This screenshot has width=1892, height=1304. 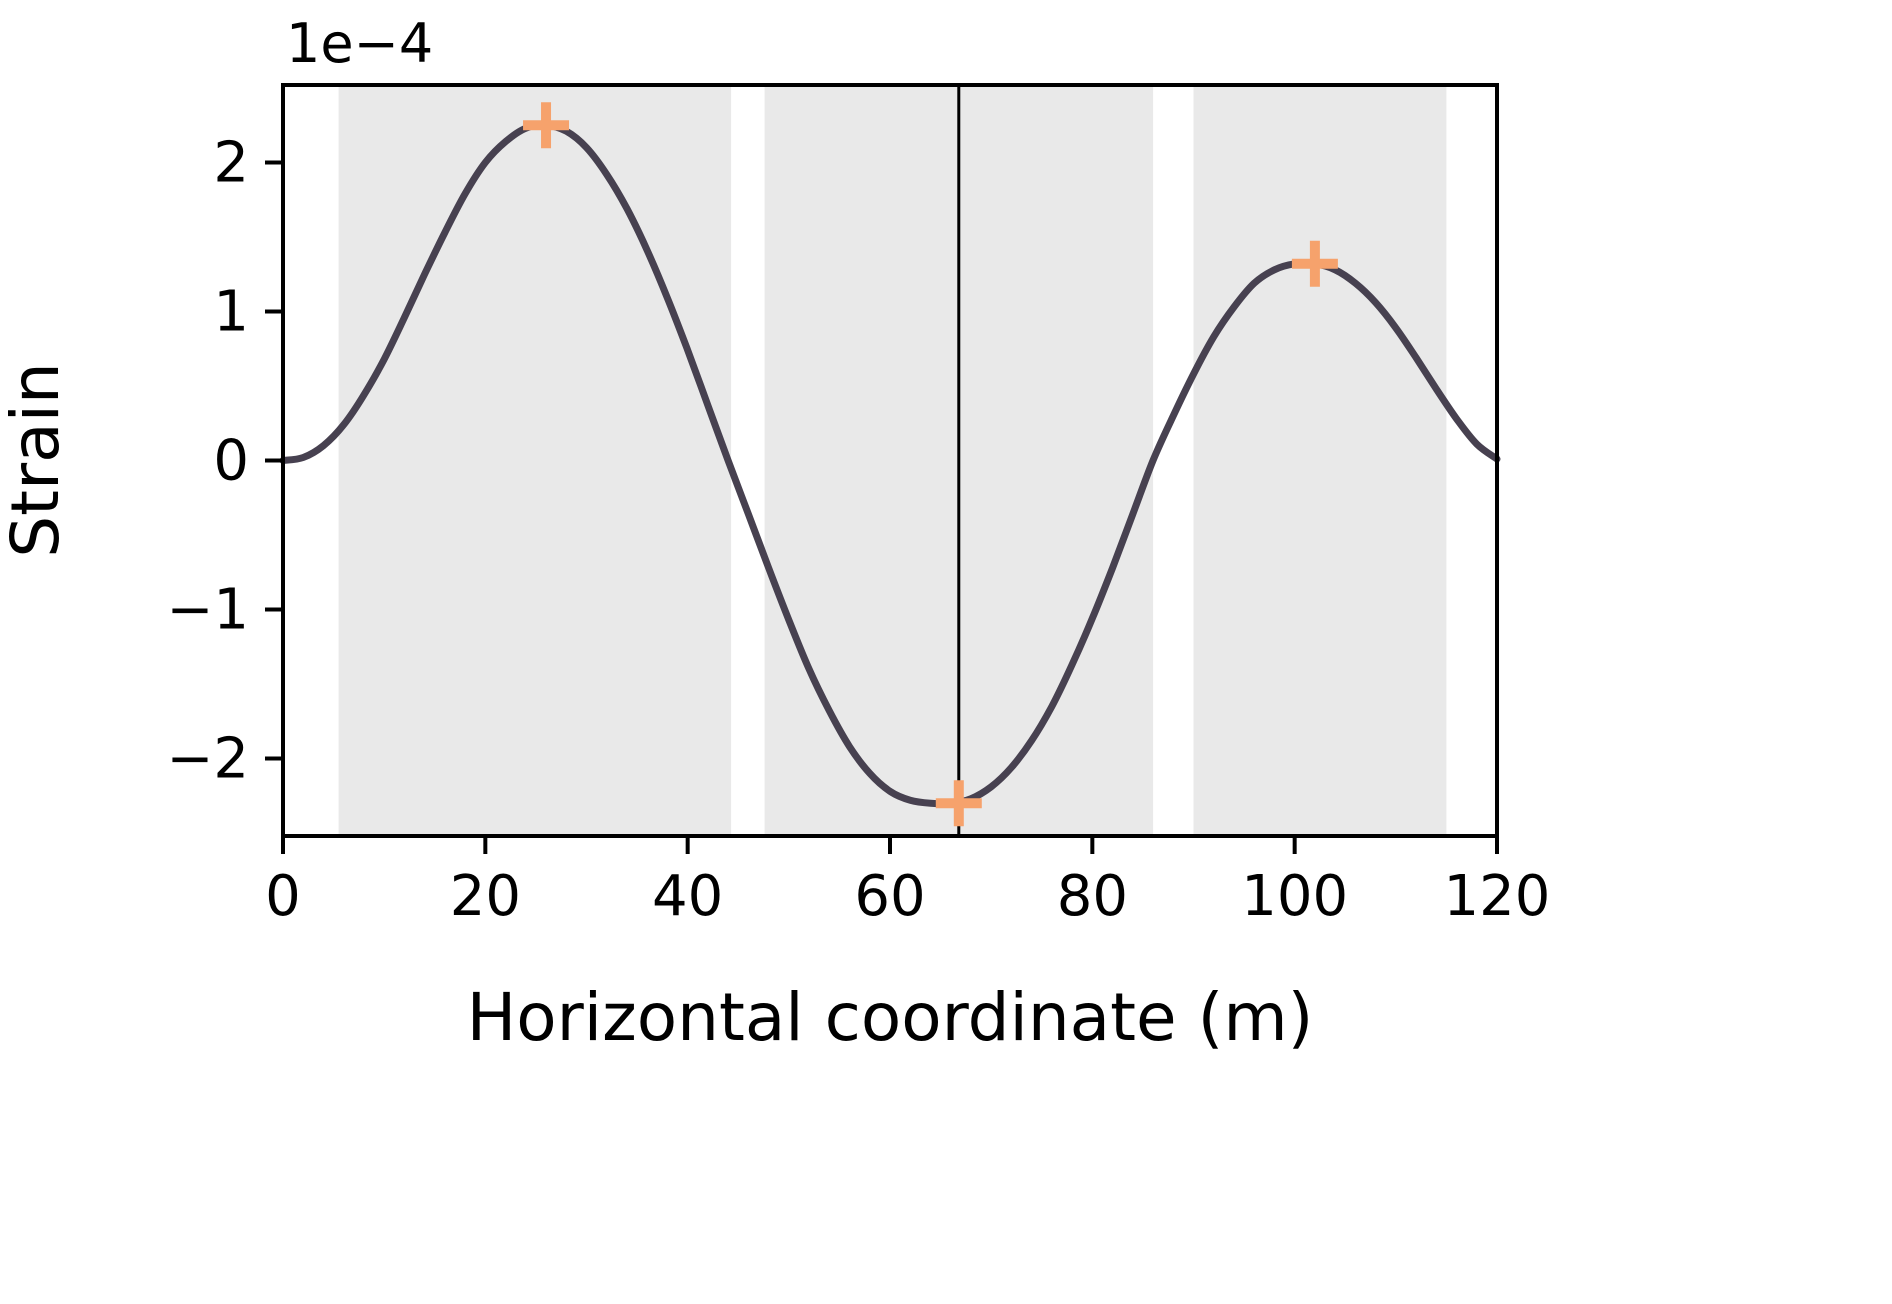 I want to click on x-tick-label: 20, so click(x=485, y=896).